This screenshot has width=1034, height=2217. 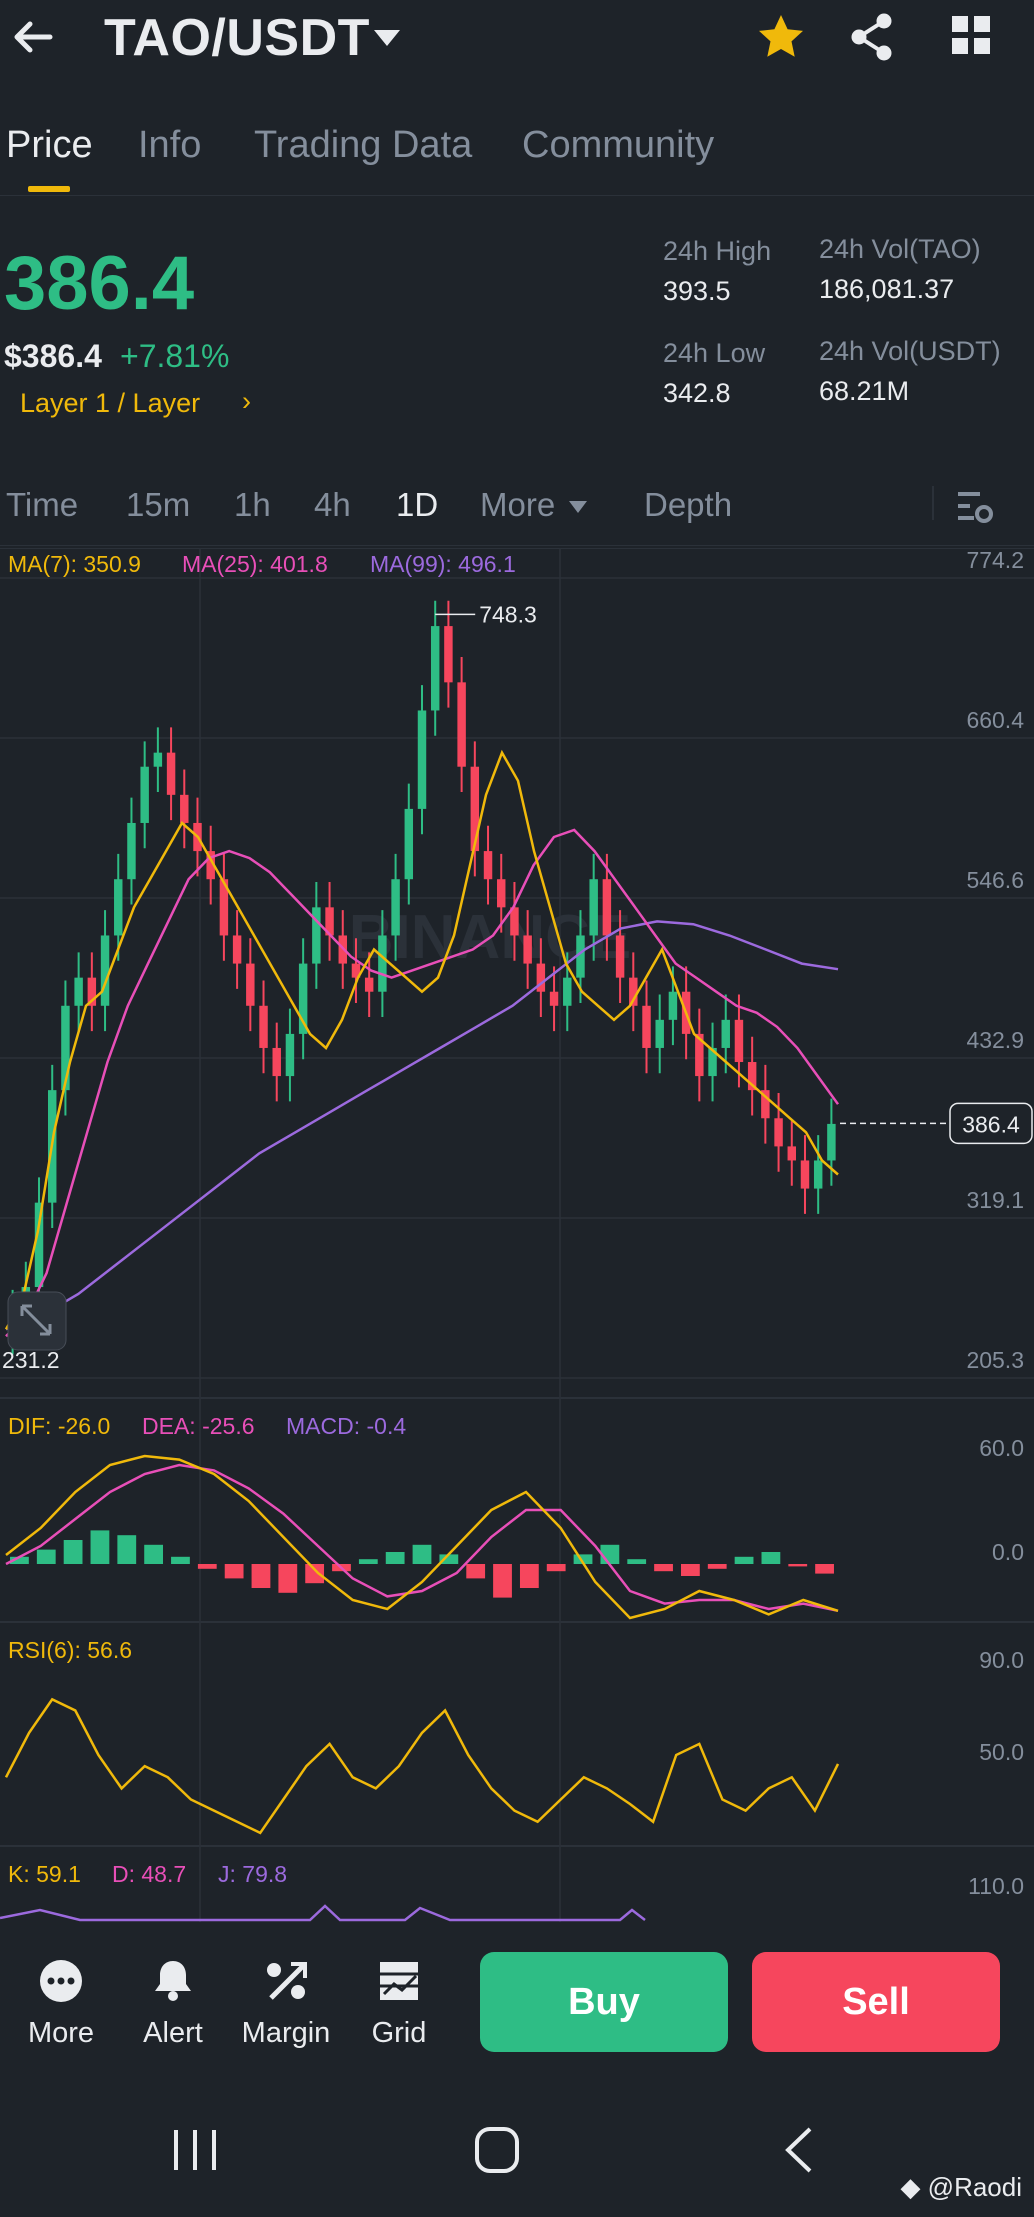 I want to click on trading-pair-title: TAO/USDT, so click(x=237, y=38).